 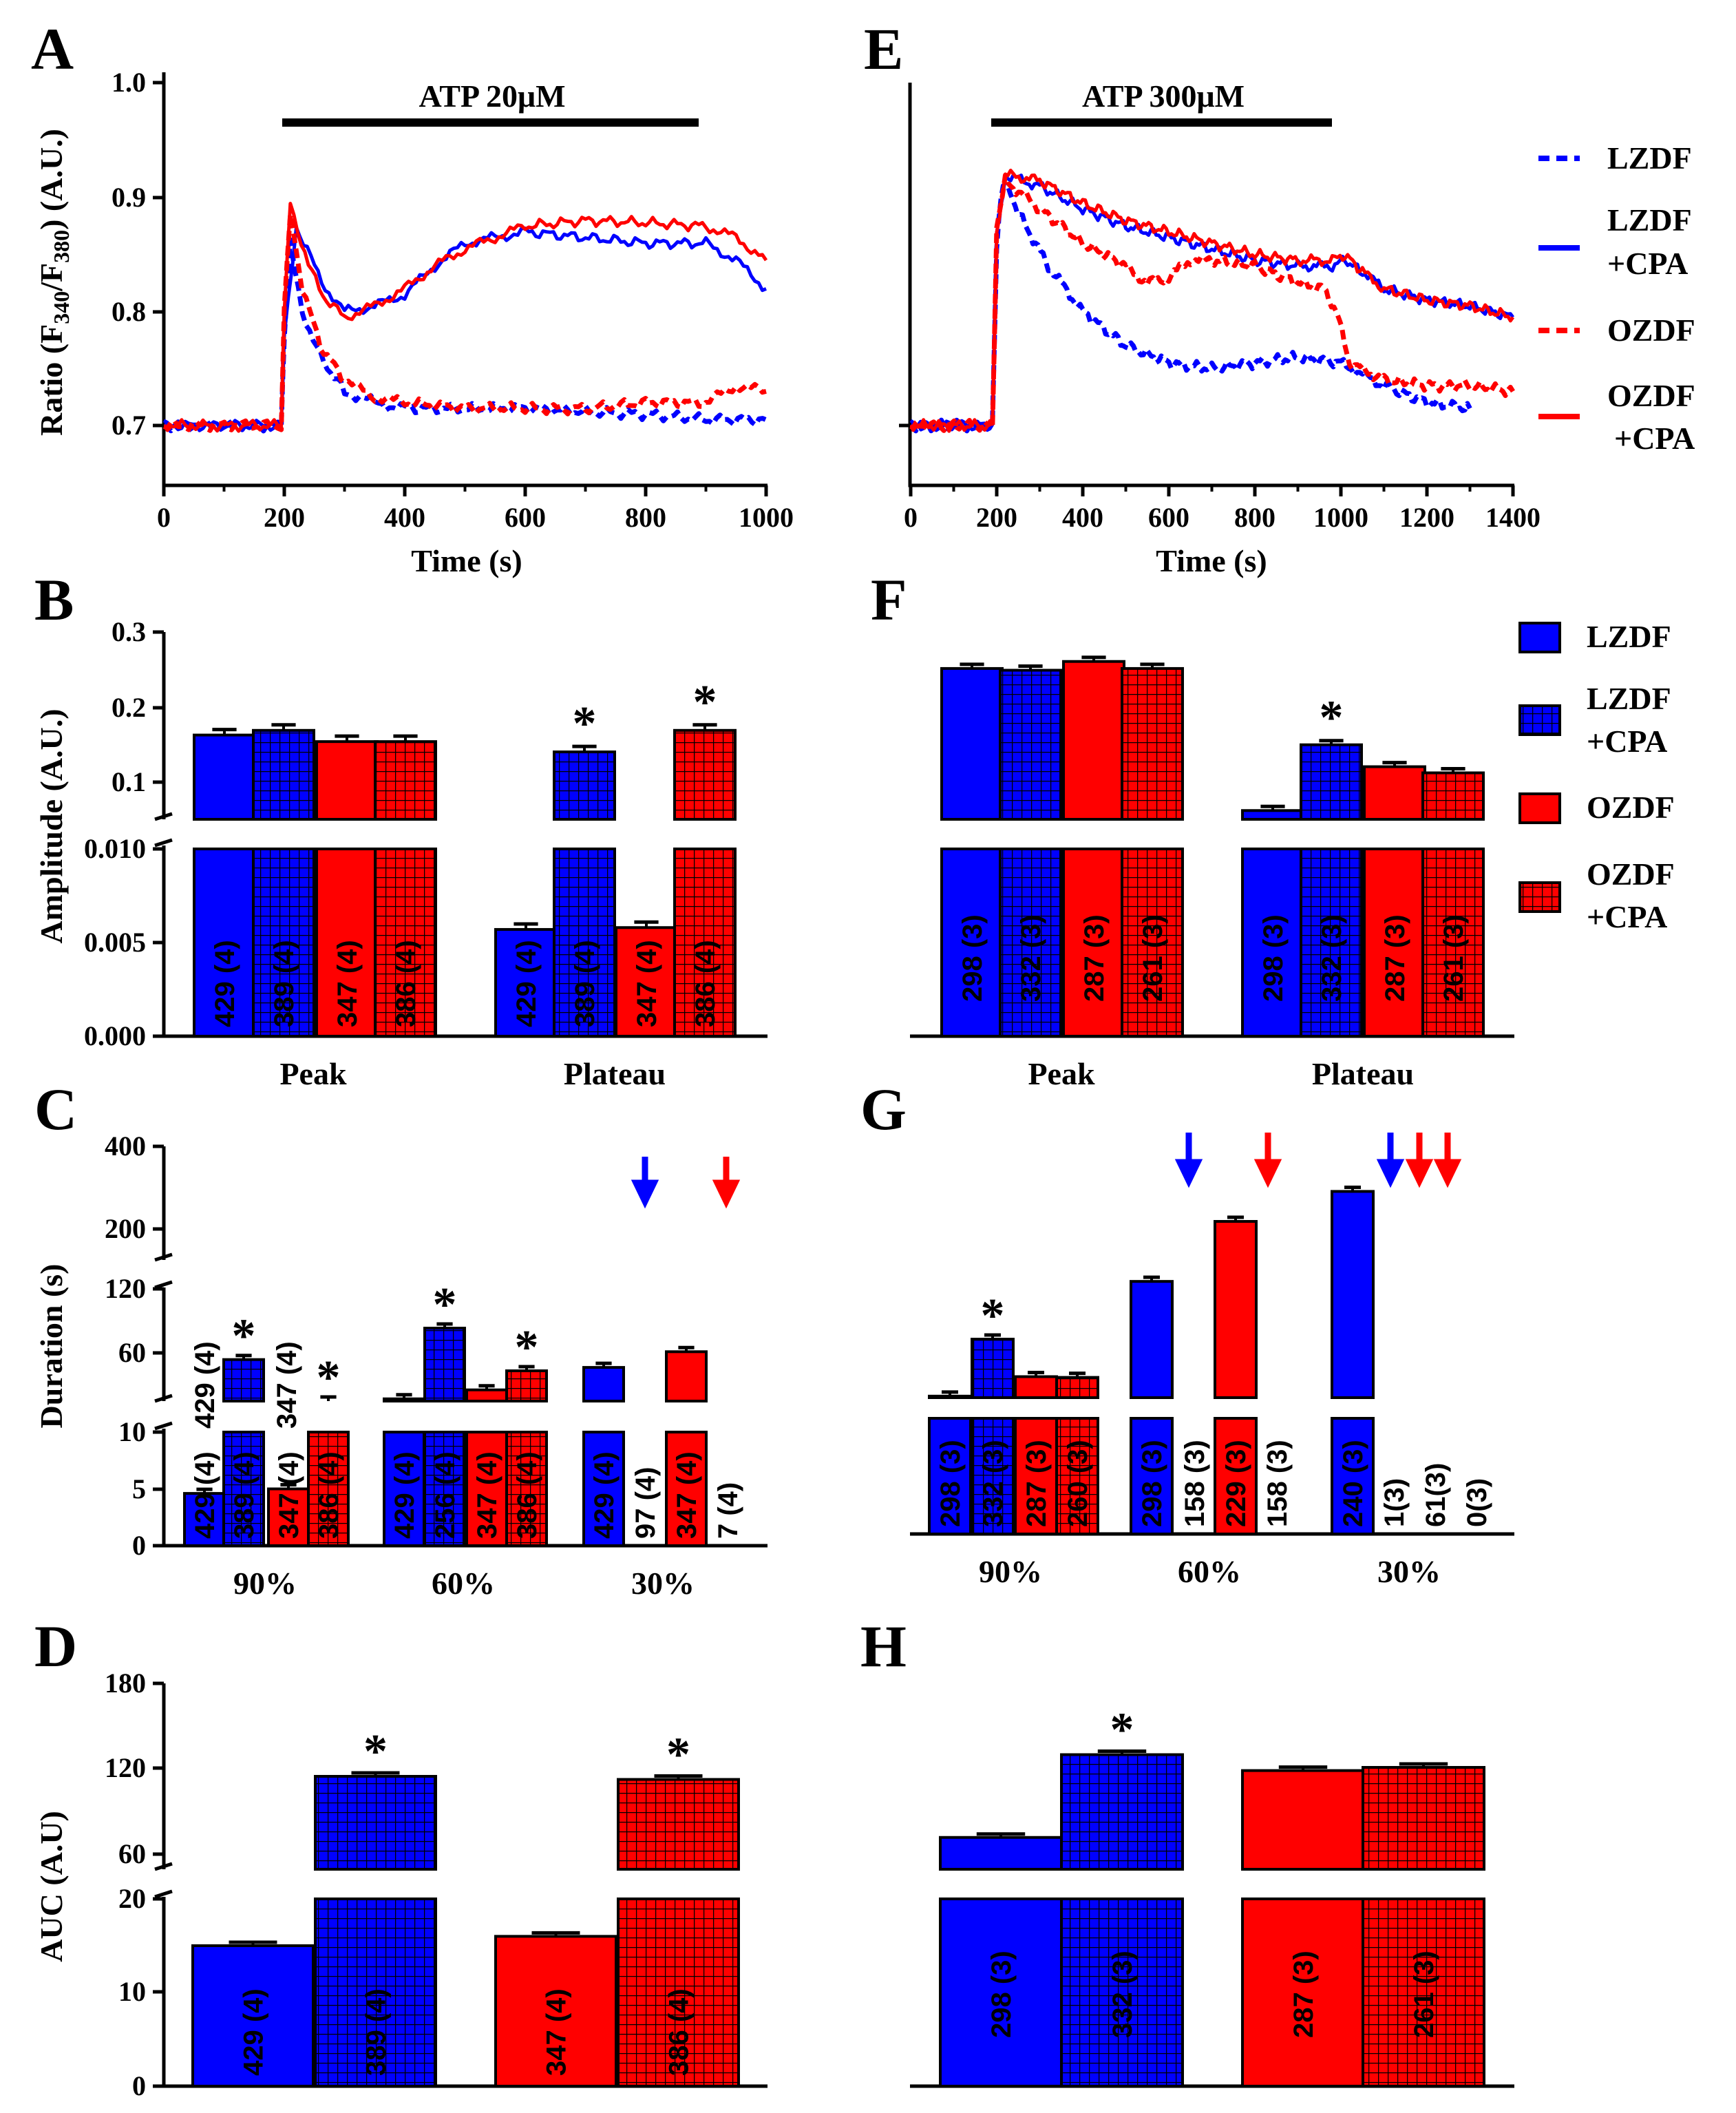 I want to click on b-cat-peak: Peak, so click(x=313, y=1073).